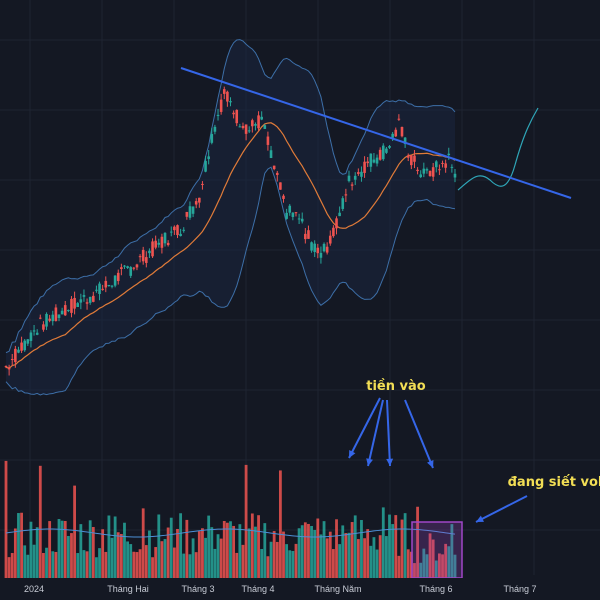  Describe the element at coordinates (230, 519) in the screenshot. I see `volume-bars` at that location.